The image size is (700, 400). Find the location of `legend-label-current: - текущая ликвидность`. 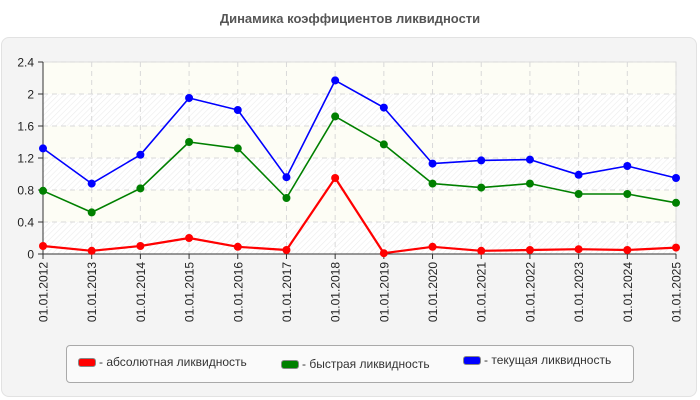

legend-label-current: - текущая ликвидность is located at coordinates (548, 360).